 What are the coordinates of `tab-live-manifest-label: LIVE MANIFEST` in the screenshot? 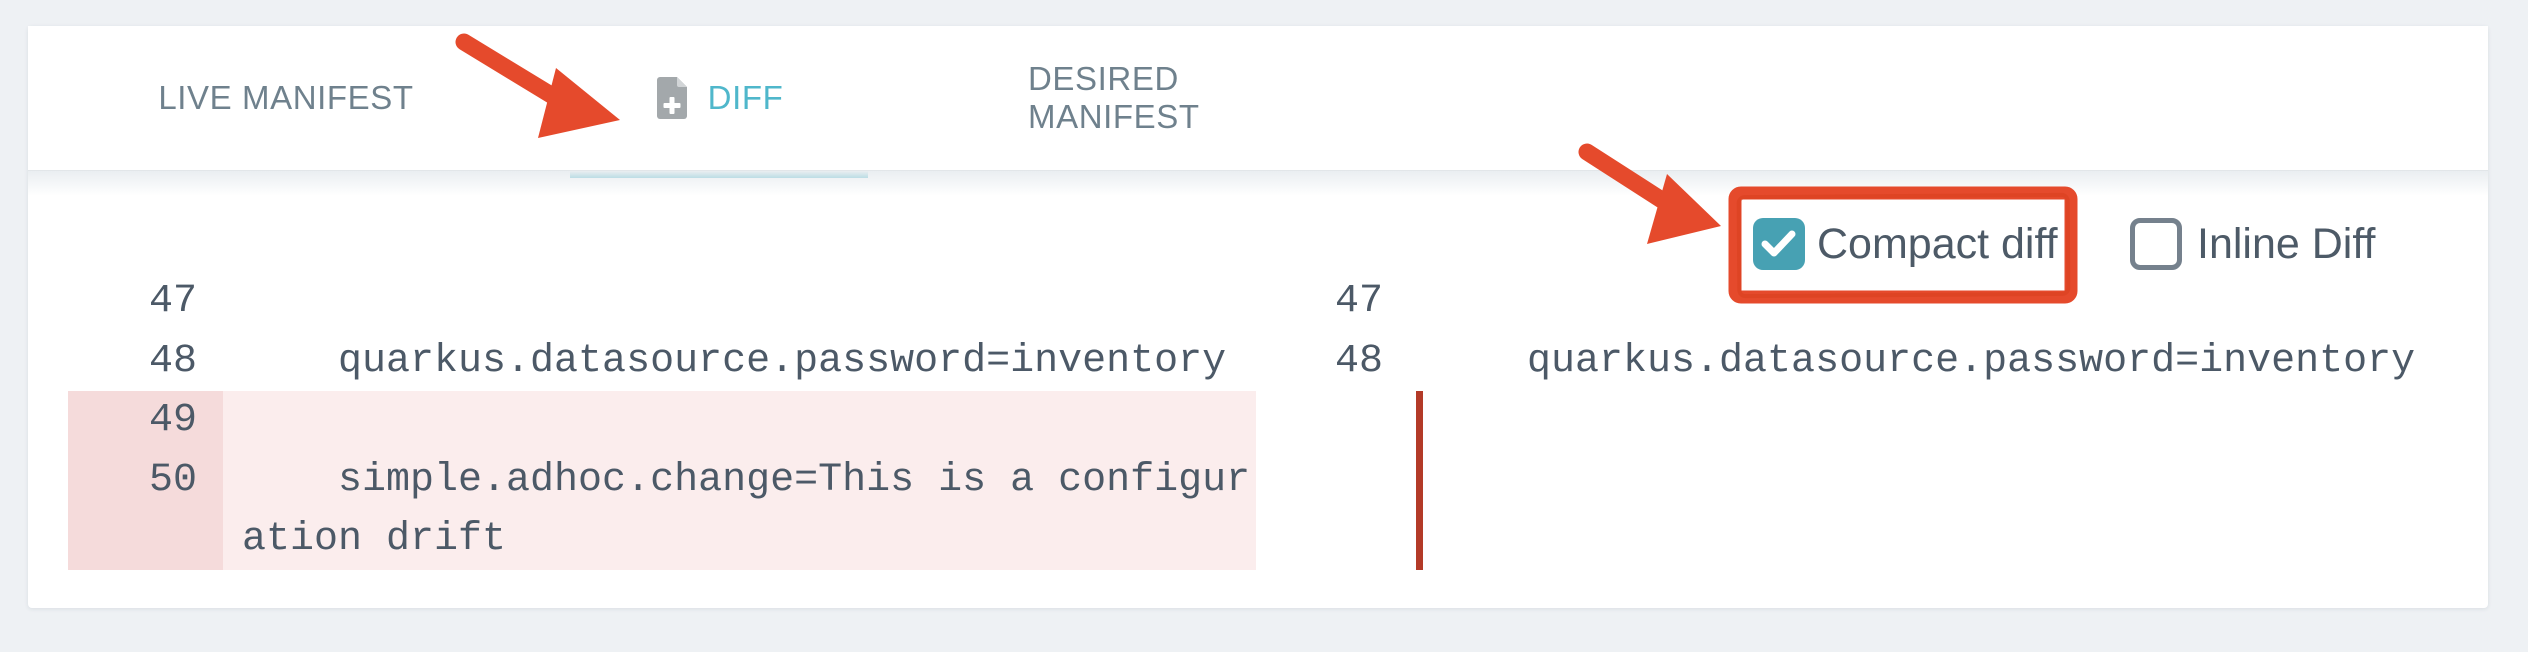 It's located at (286, 97).